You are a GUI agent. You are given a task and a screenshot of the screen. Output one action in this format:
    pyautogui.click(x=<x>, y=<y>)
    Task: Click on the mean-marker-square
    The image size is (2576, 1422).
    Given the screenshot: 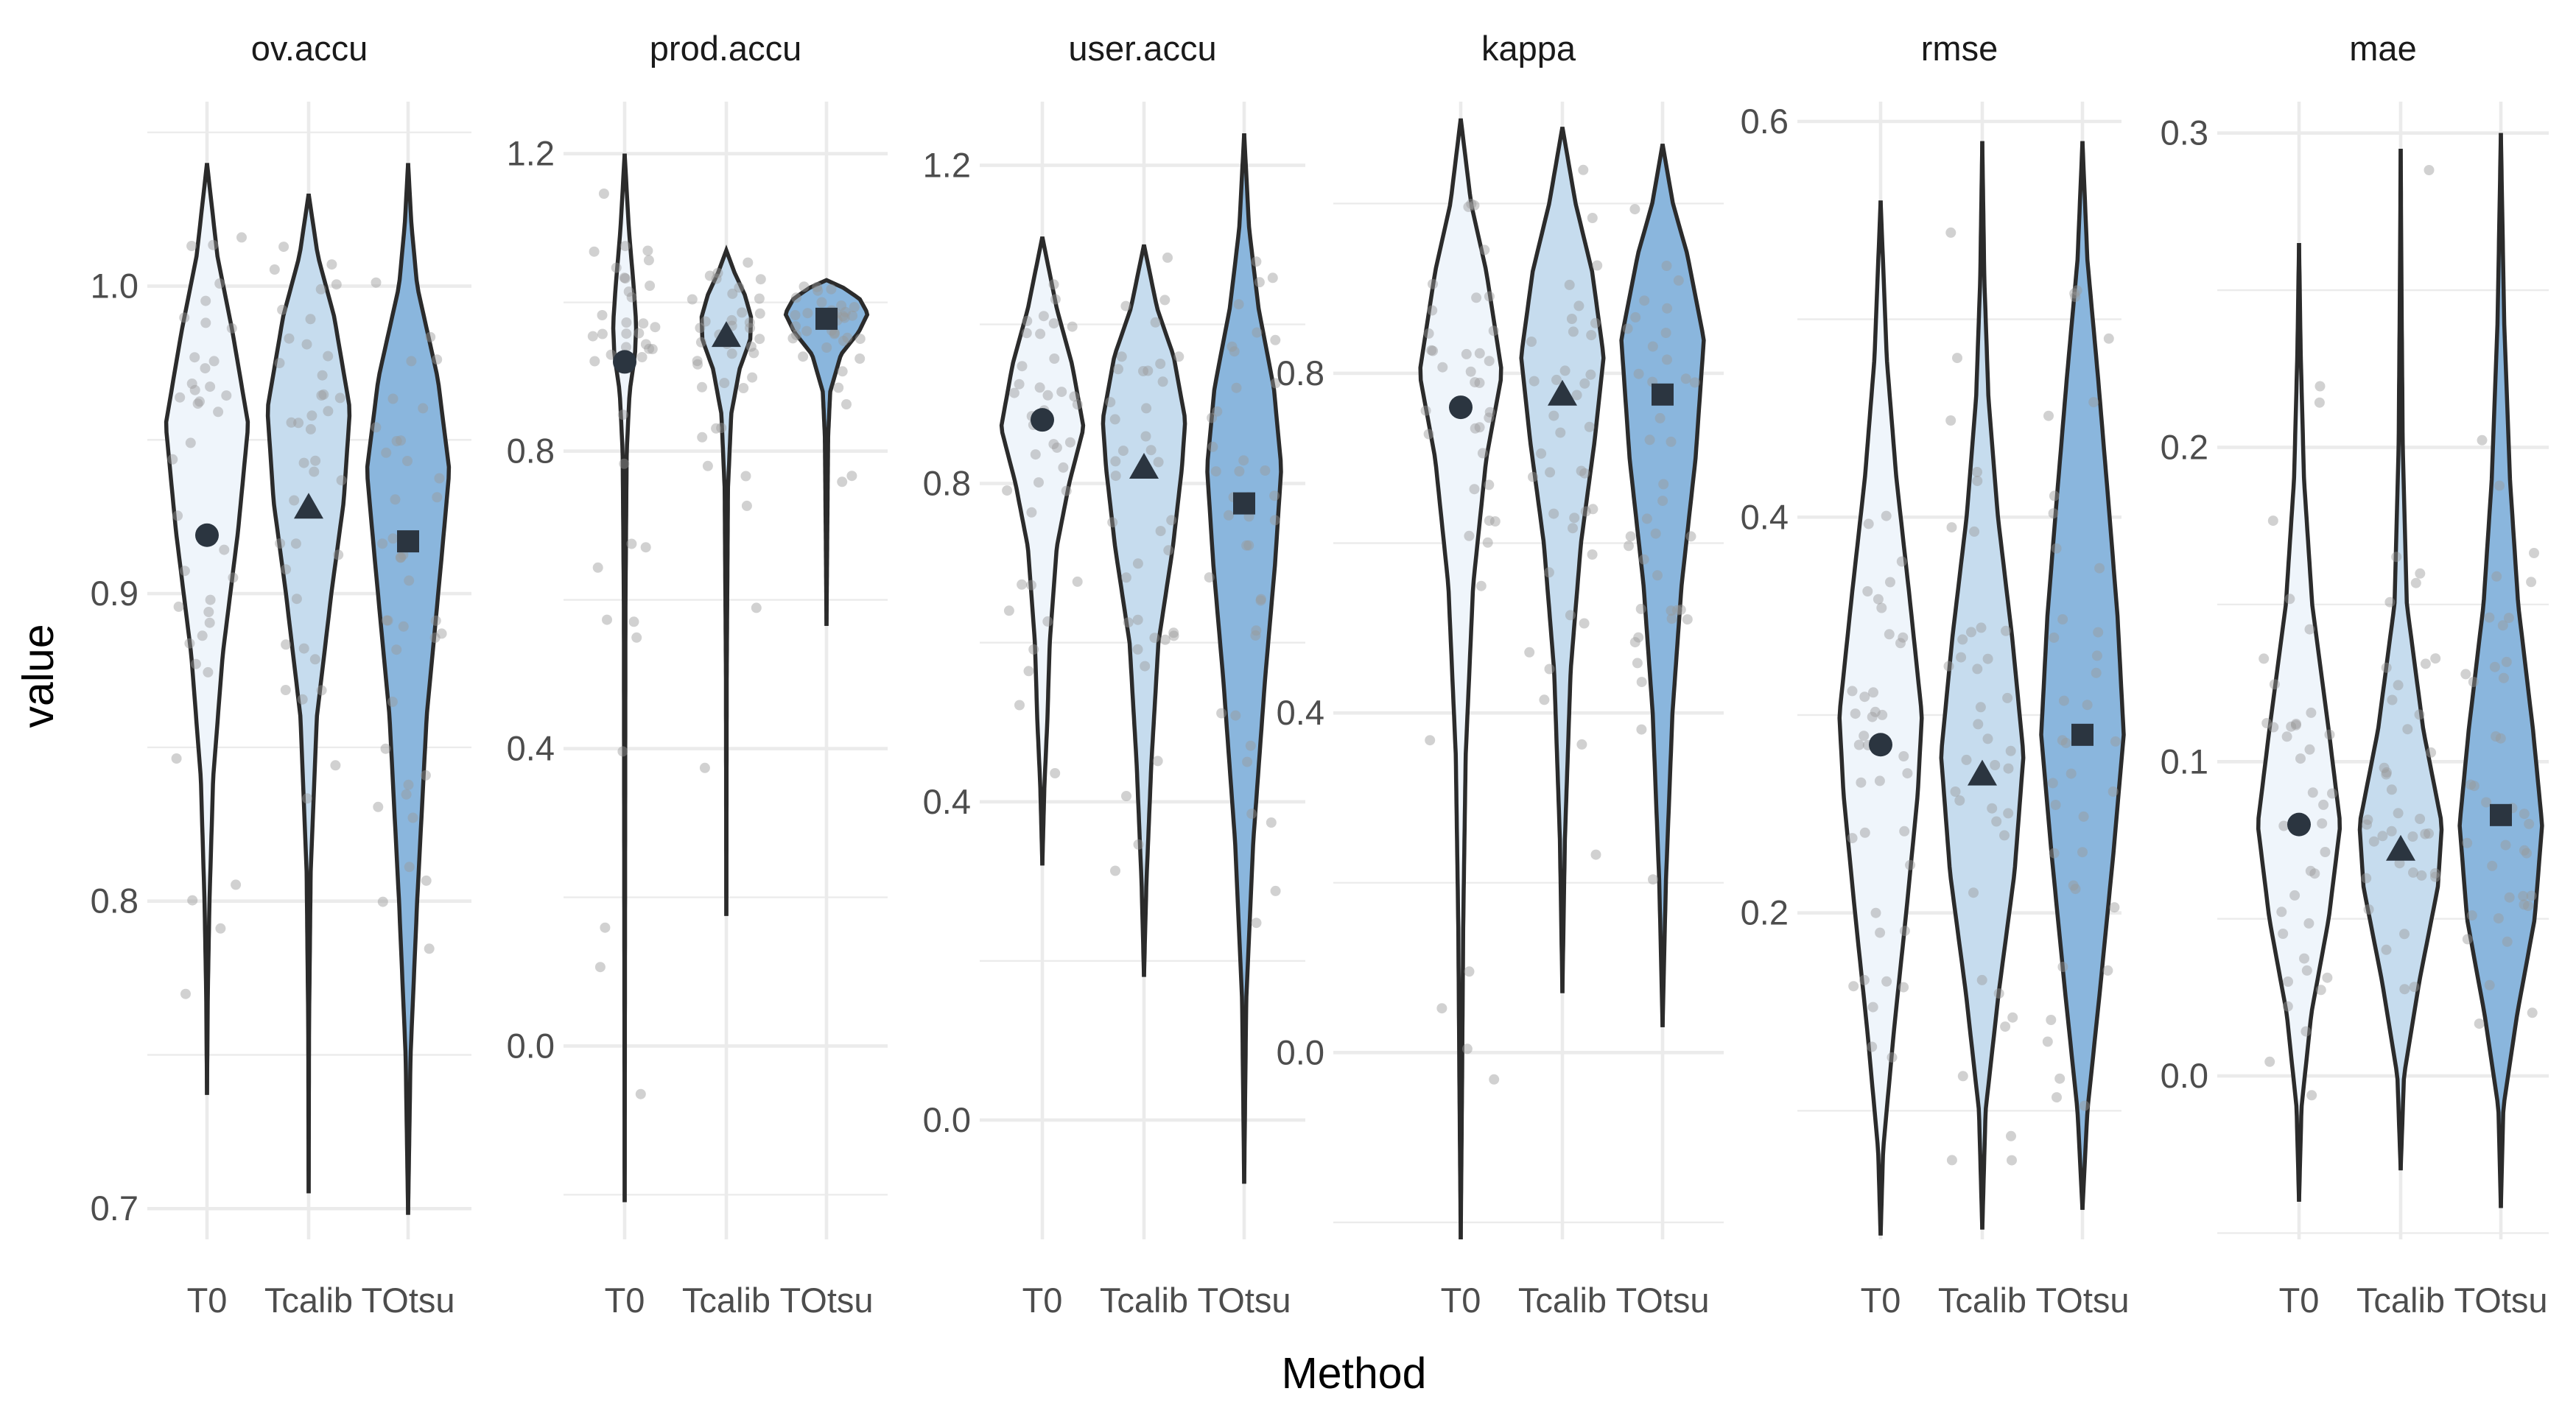 What is the action you would take?
    pyautogui.click(x=827, y=318)
    